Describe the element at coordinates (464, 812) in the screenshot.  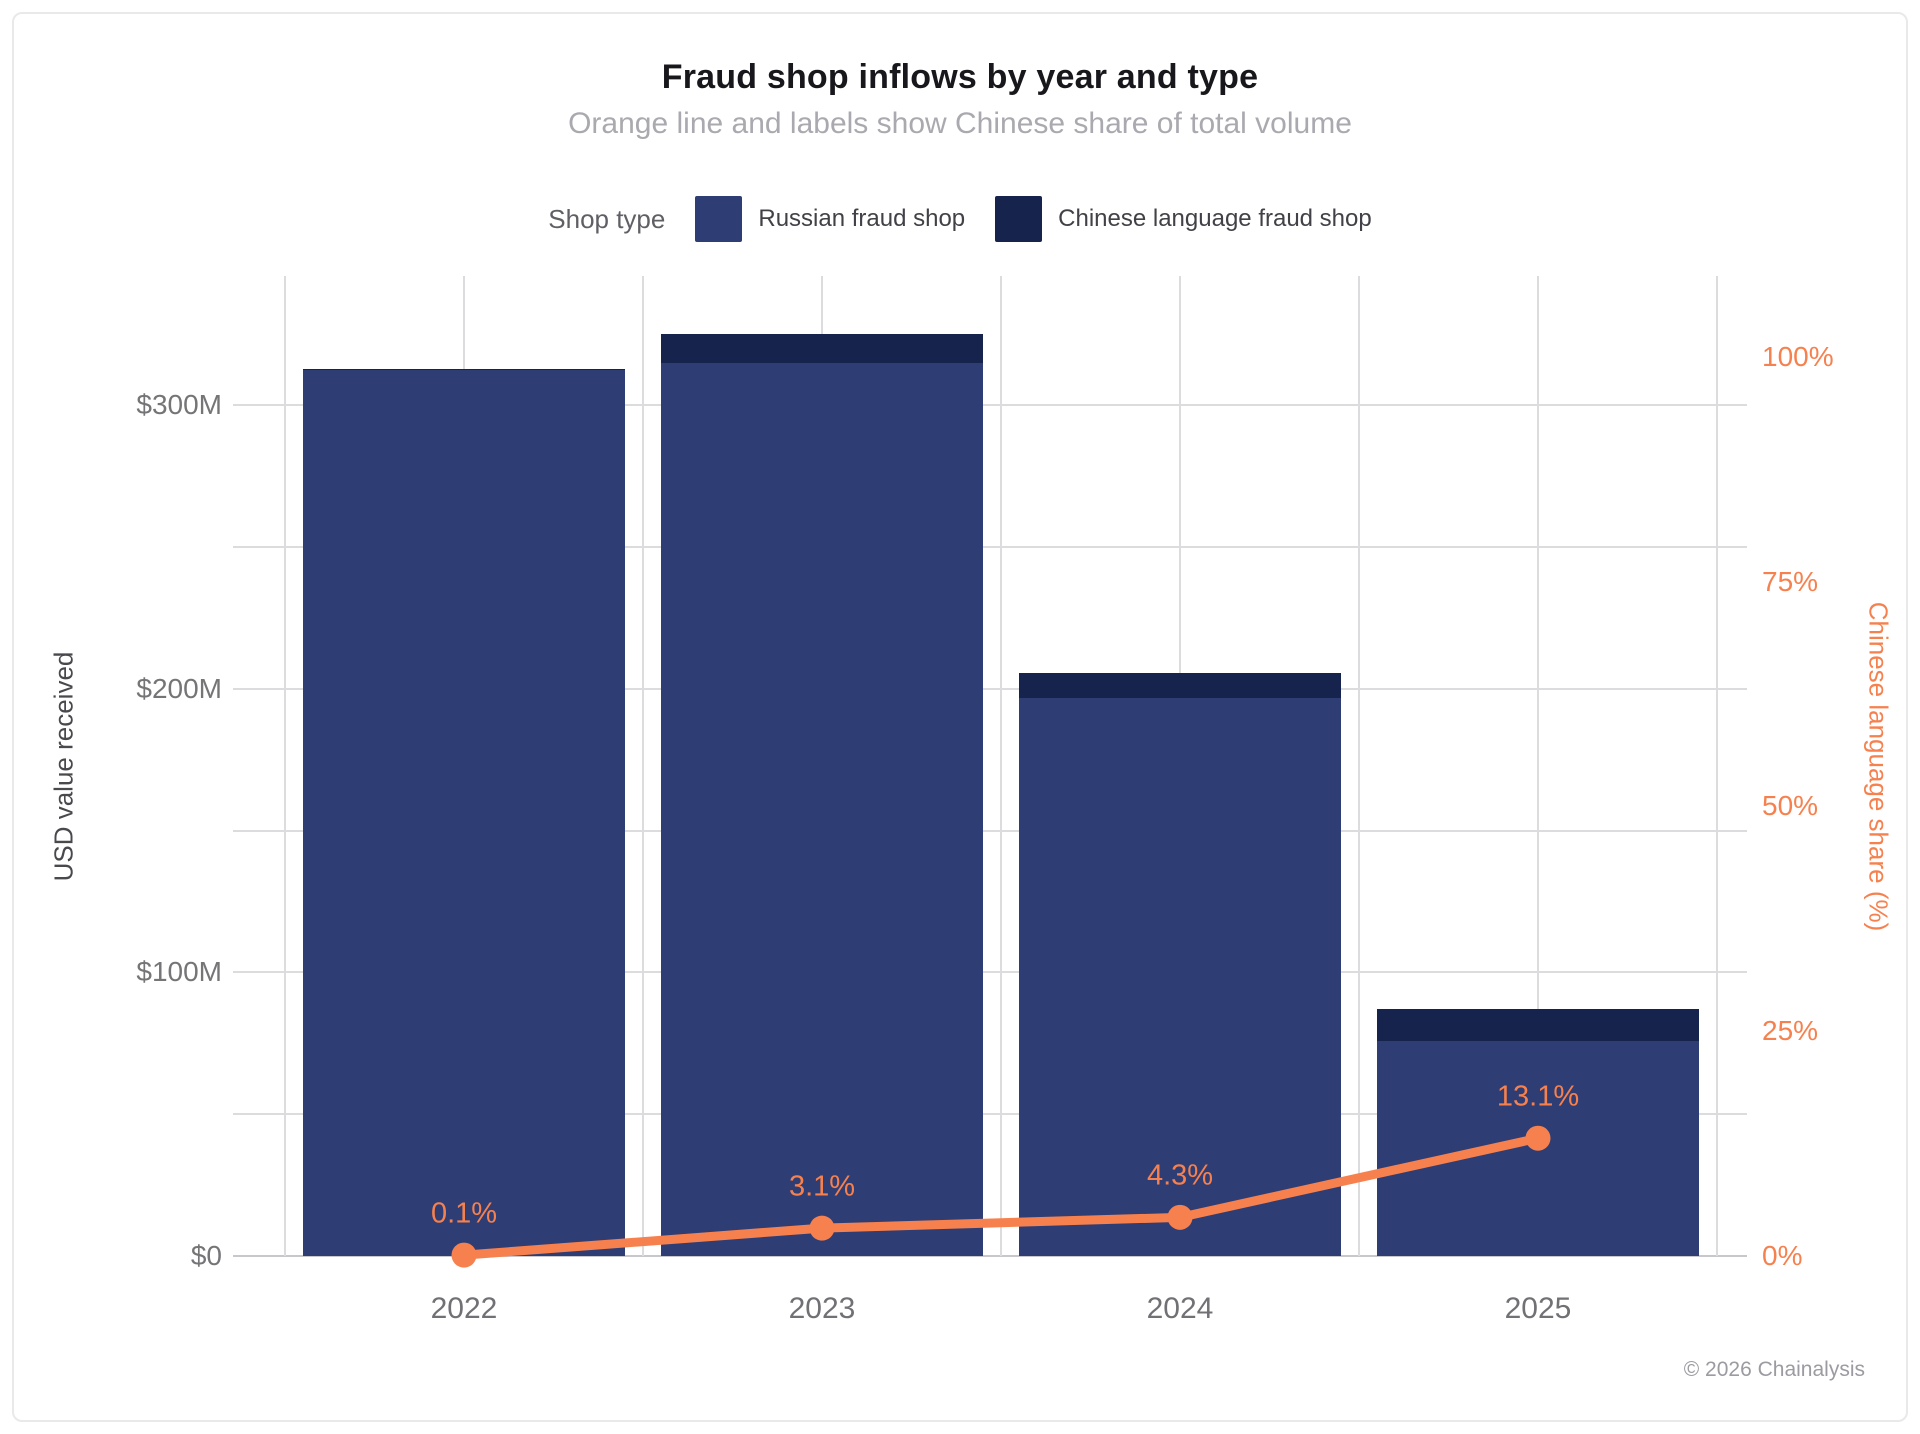
I see `bar-russian-2022` at that location.